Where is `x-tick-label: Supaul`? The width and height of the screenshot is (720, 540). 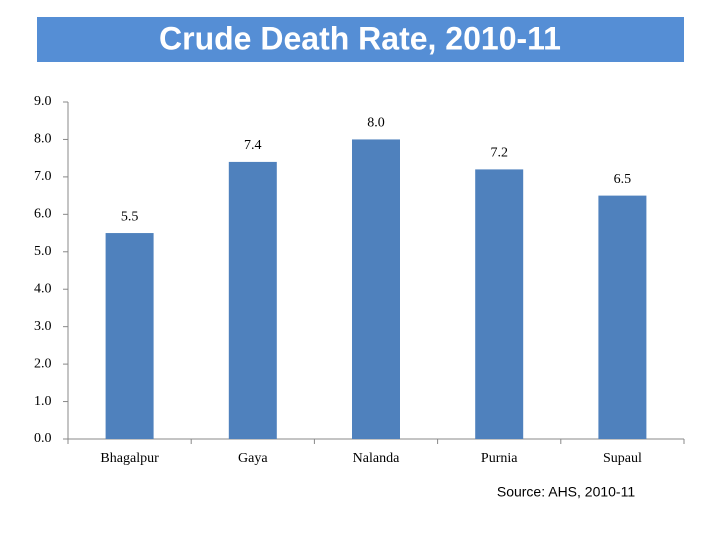
x-tick-label: Supaul is located at coordinates (622, 458).